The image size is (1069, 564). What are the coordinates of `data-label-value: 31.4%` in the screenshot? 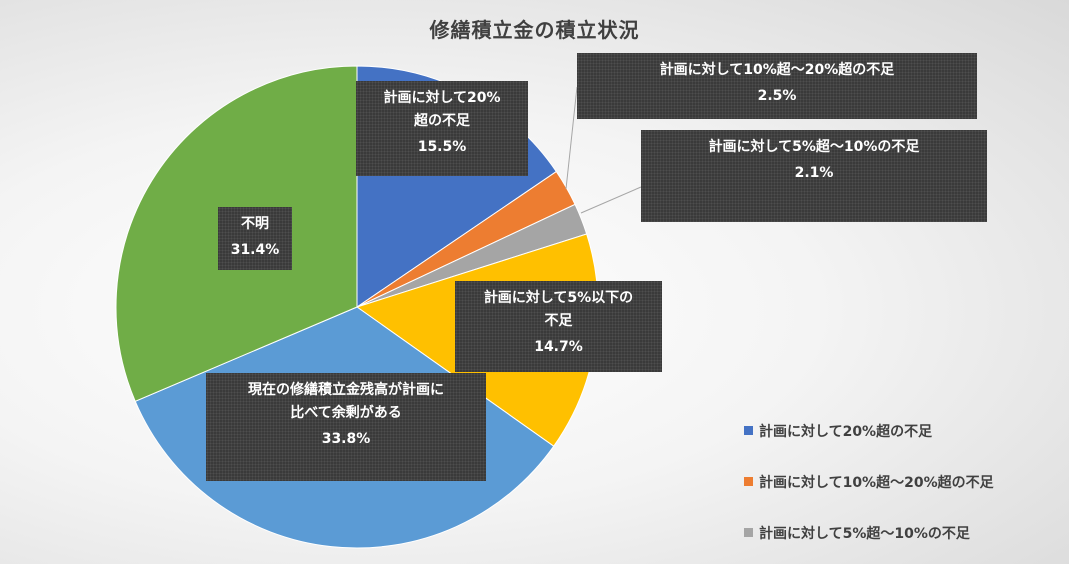 It's located at (255, 250).